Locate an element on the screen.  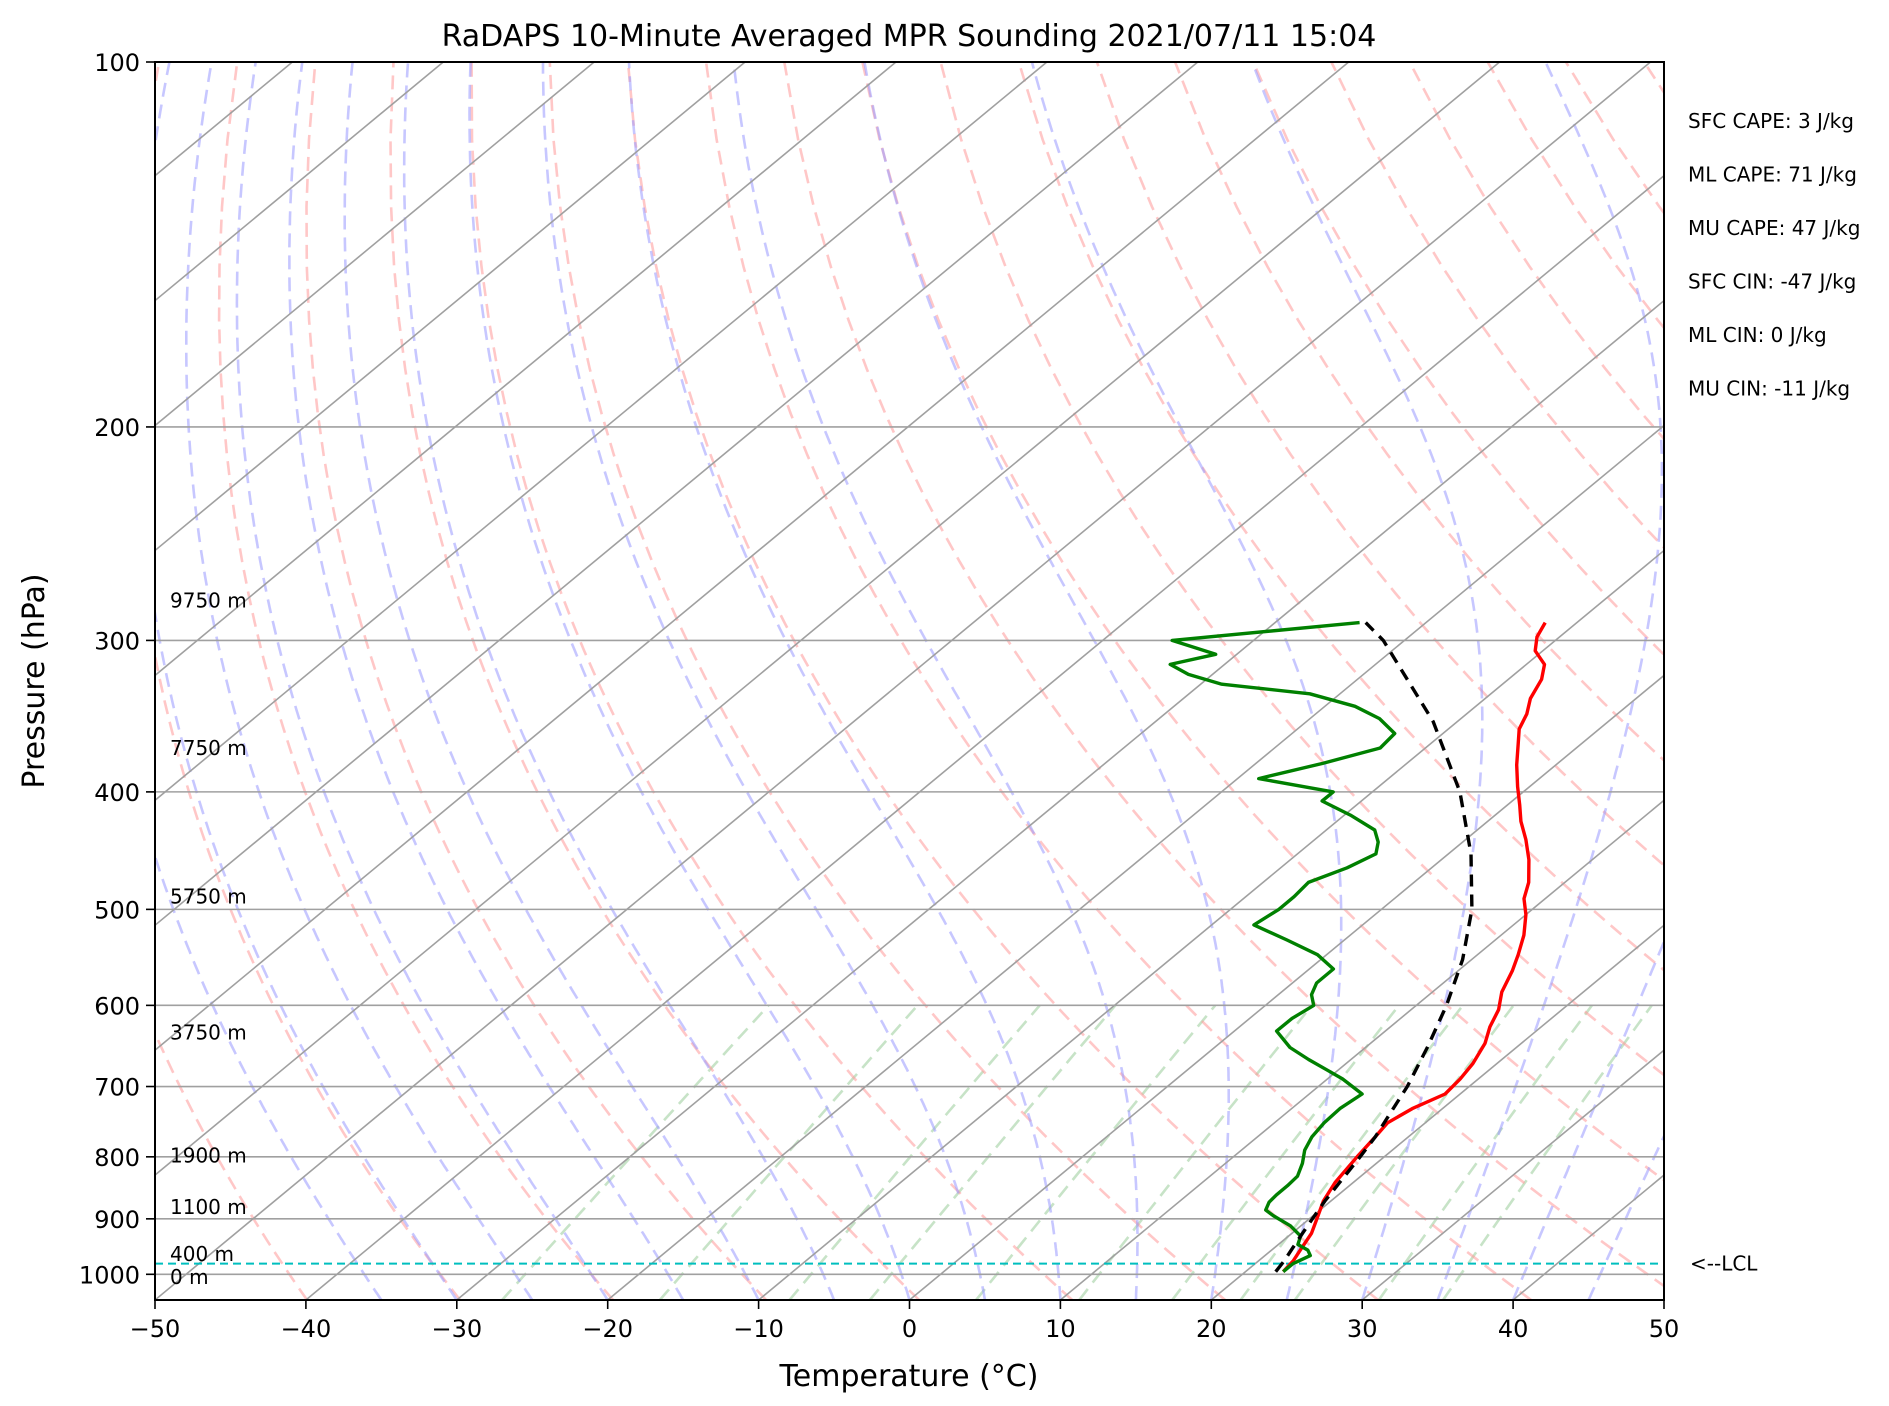
height-label: 3750 m is located at coordinates (208, 1033).